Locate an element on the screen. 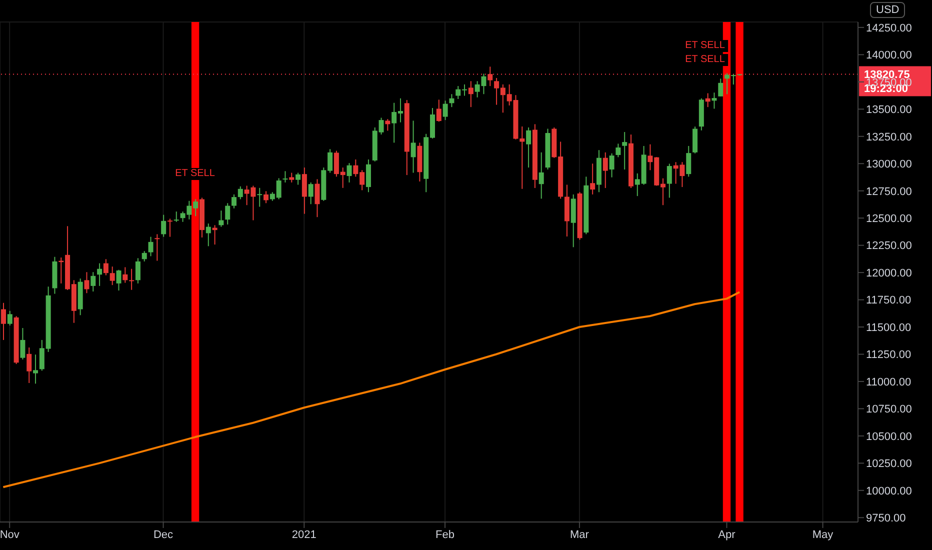 The width and height of the screenshot is (932, 550). x-tick-label: Apr is located at coordinates (727, 534).